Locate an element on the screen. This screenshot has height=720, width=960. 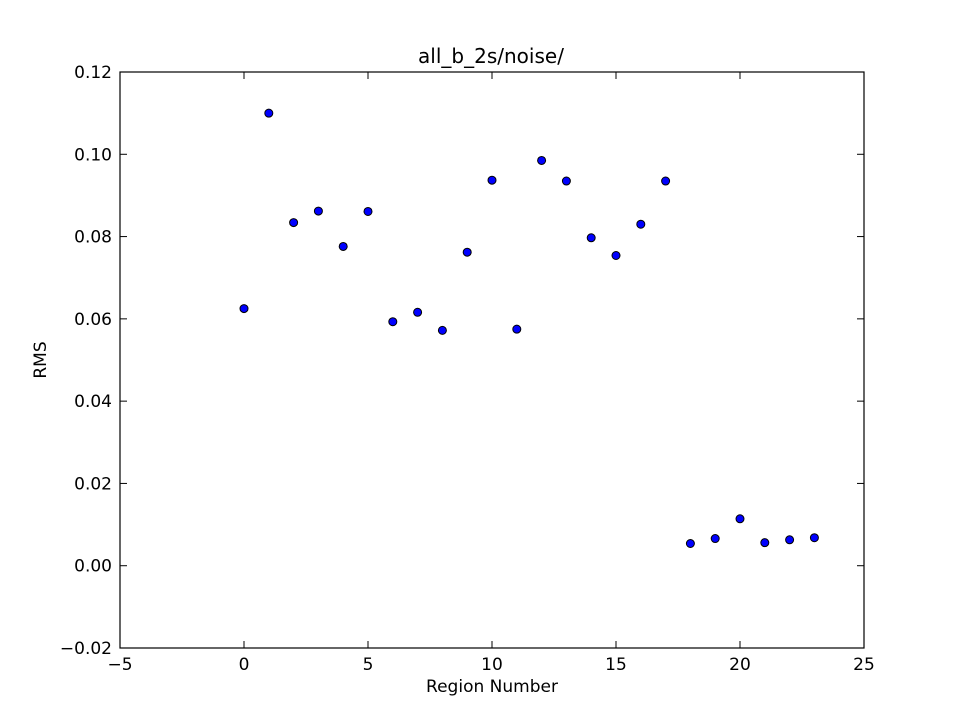
y-tick-label: −0.02 is located at coordinates (86, 649).